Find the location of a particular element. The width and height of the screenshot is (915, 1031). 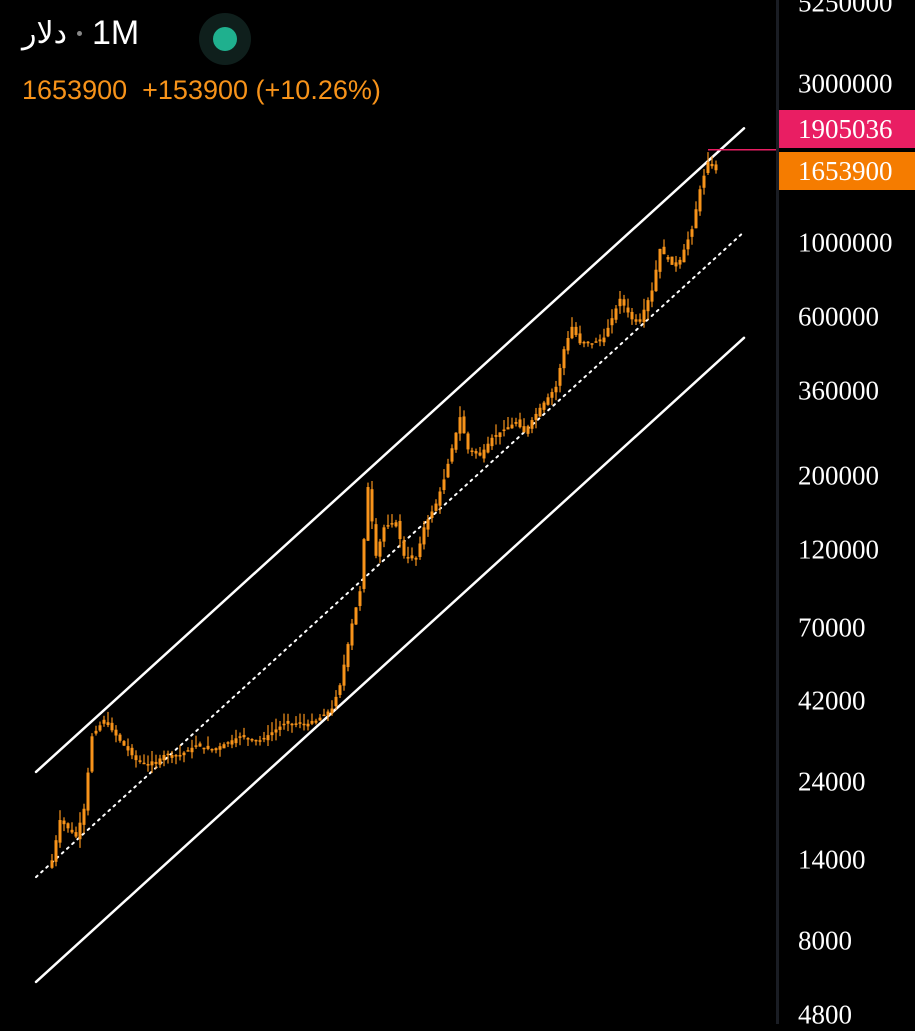

symbol-name: دلار is located at coordinates (44, 33).